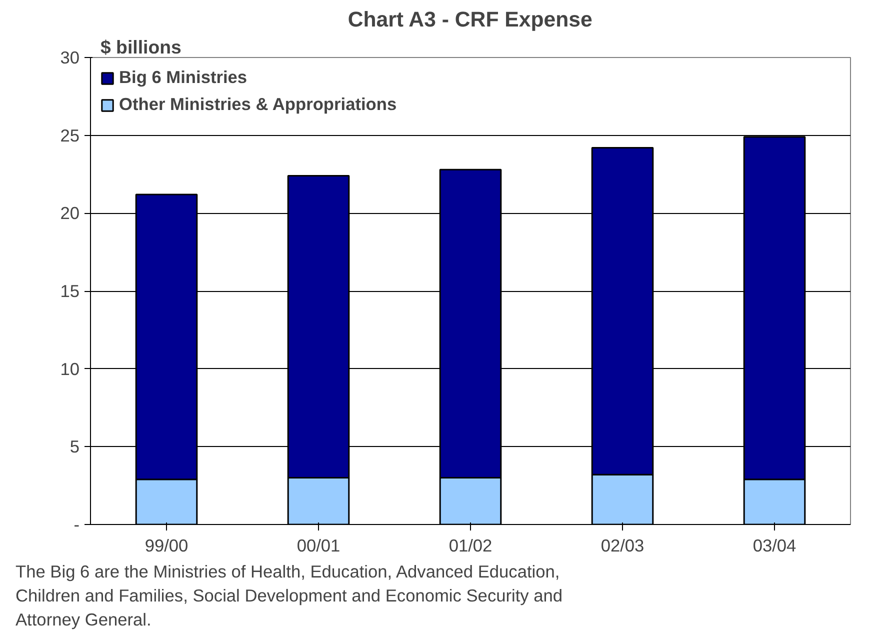 This screenshot has height=634, width=873. I want to click on x-tick-label: 03/04, so click(774, 546).